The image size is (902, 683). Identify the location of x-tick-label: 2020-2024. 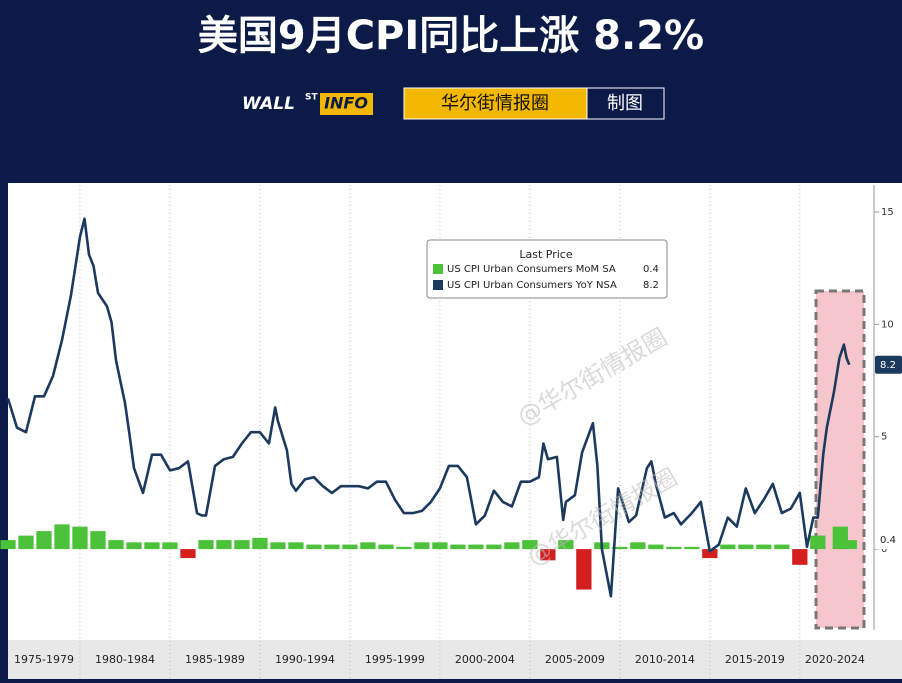
(835, 659).